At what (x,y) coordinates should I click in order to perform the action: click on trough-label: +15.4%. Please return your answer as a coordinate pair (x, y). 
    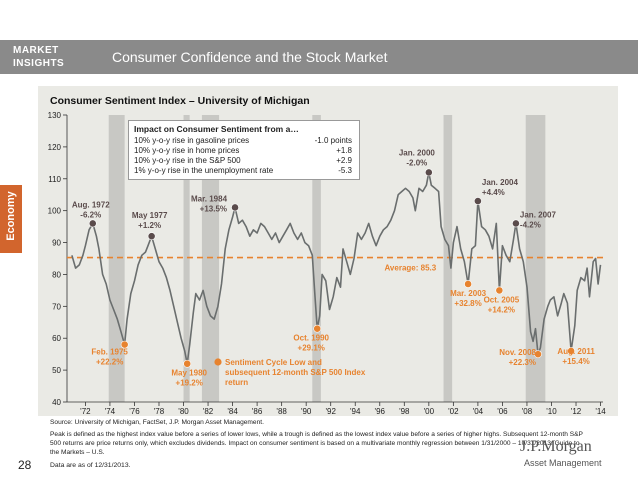
    Looking at the image, I should click on (575, 361).